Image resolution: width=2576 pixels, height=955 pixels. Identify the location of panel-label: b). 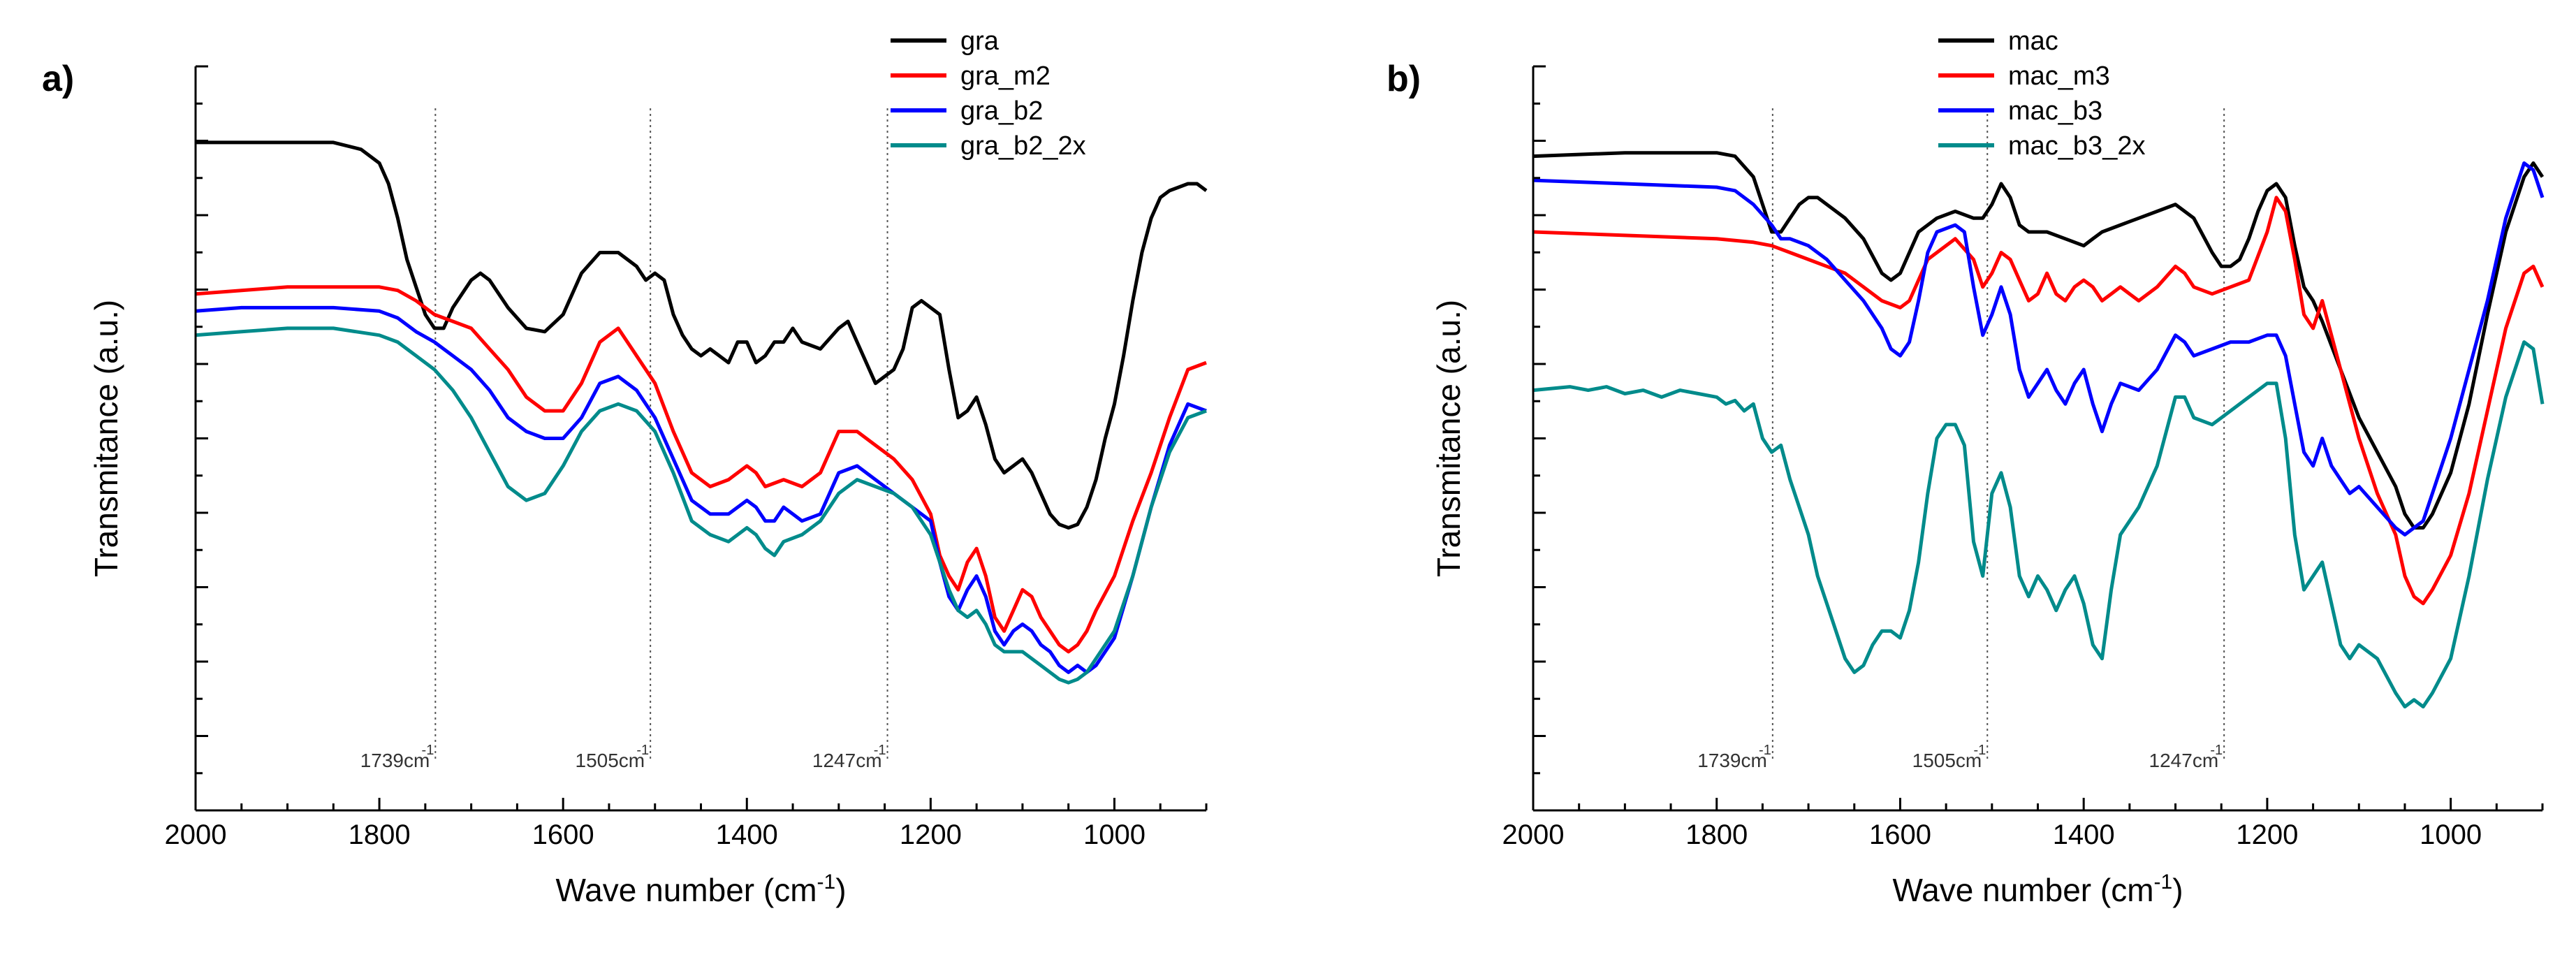
(1403, 79).